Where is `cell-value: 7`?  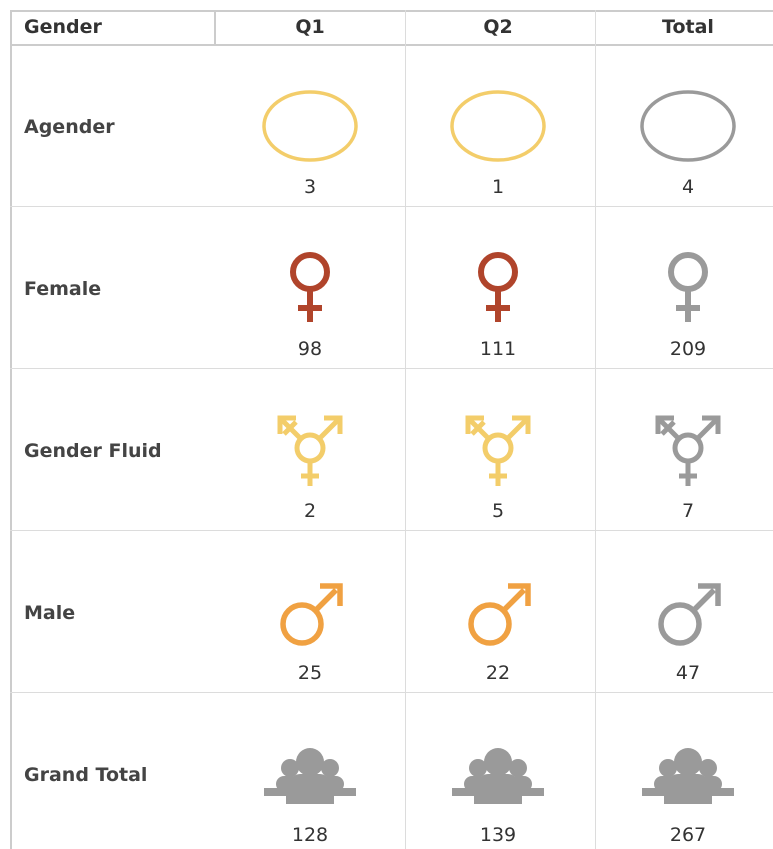 cell-value: 7 is located at coordinates (688, 511).